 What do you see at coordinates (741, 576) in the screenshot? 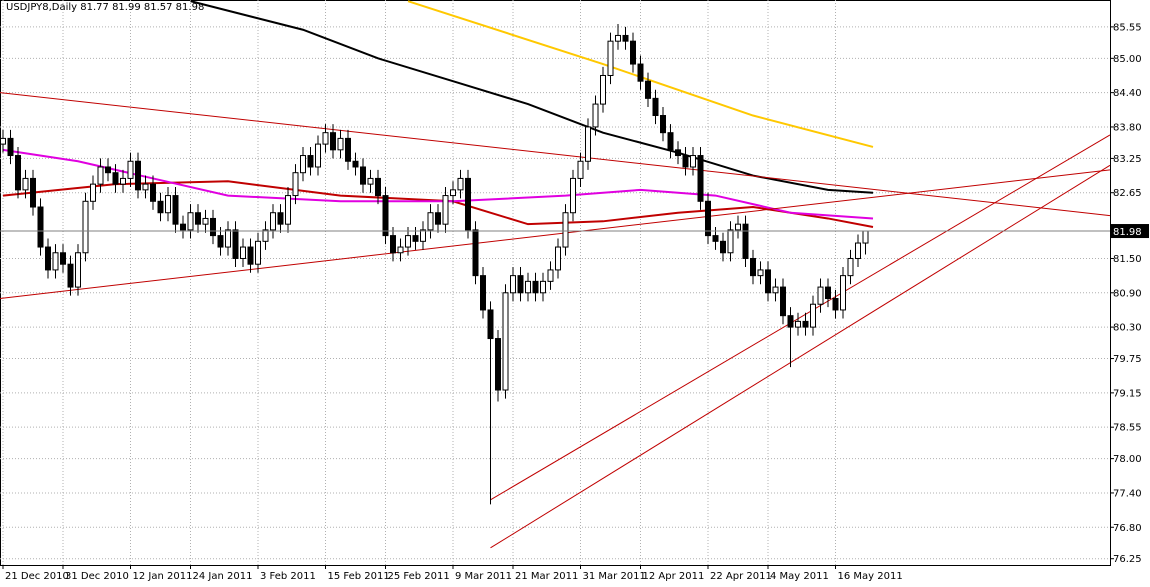
I see `x-tick-label: 22 Apr 2011` at bounding box center [741, 576].